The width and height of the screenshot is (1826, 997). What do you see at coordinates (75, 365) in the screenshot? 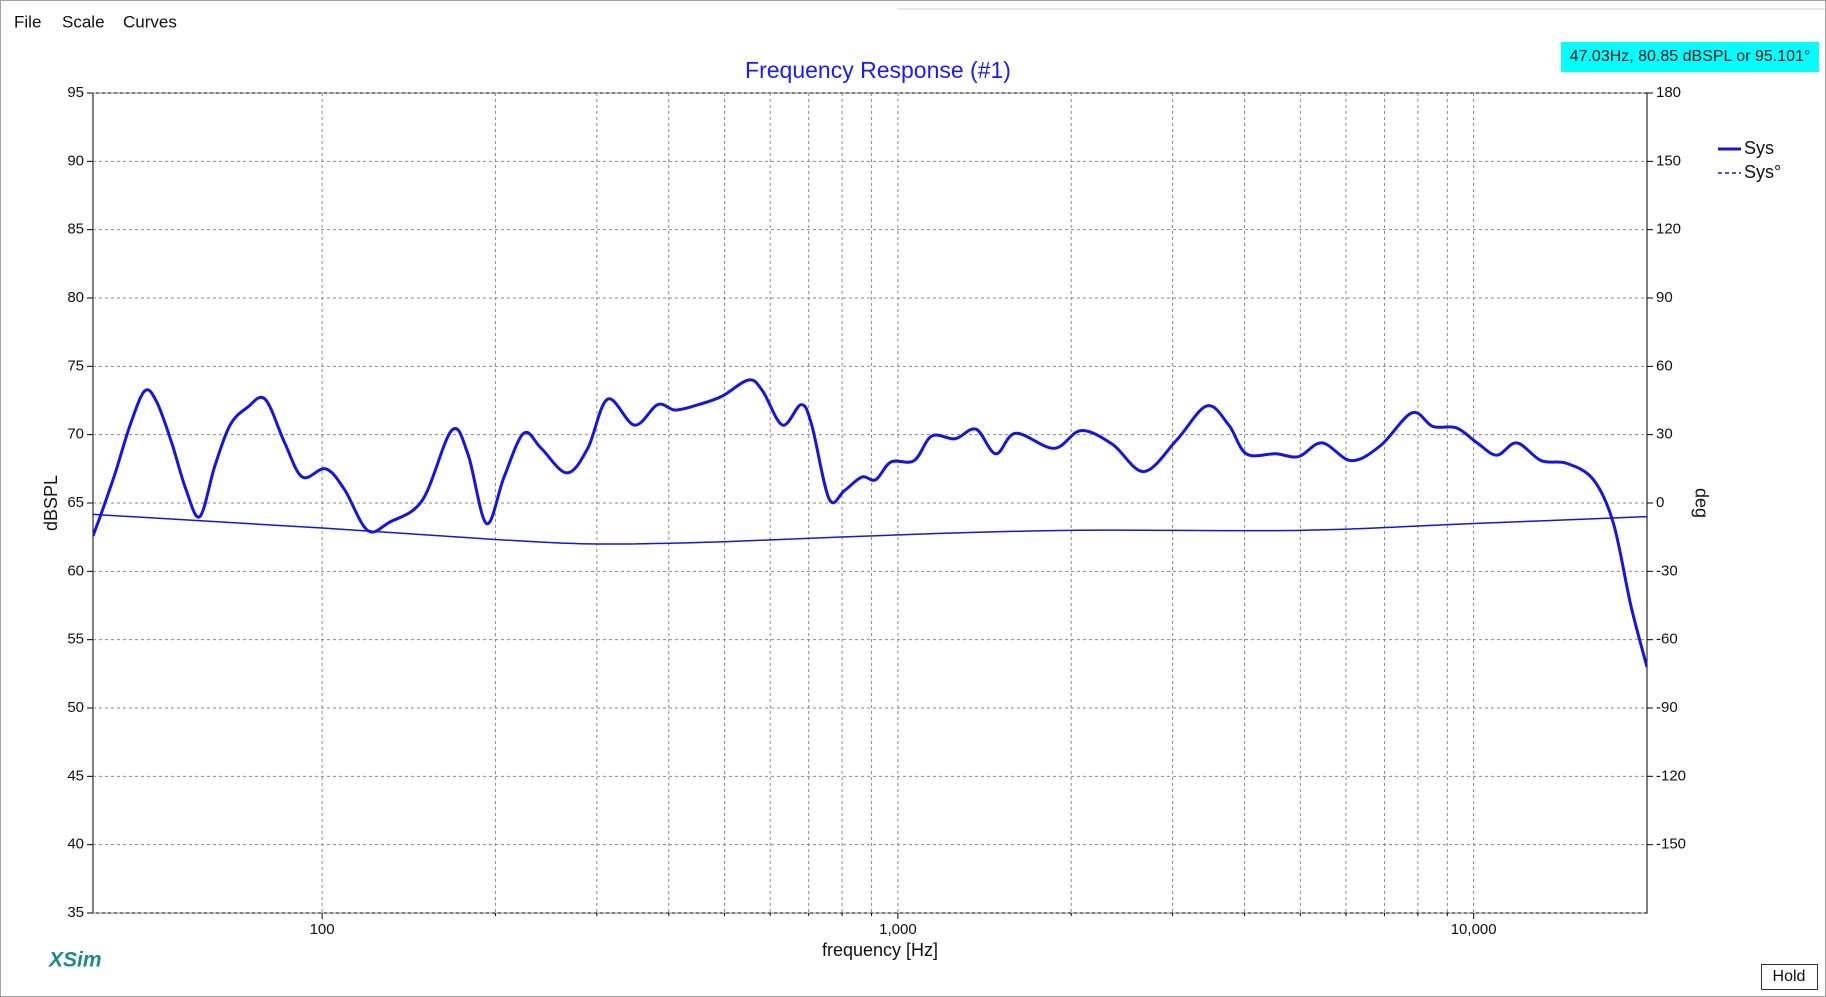
I see `y-tick-label: 75` at bounding box center [75, 365].